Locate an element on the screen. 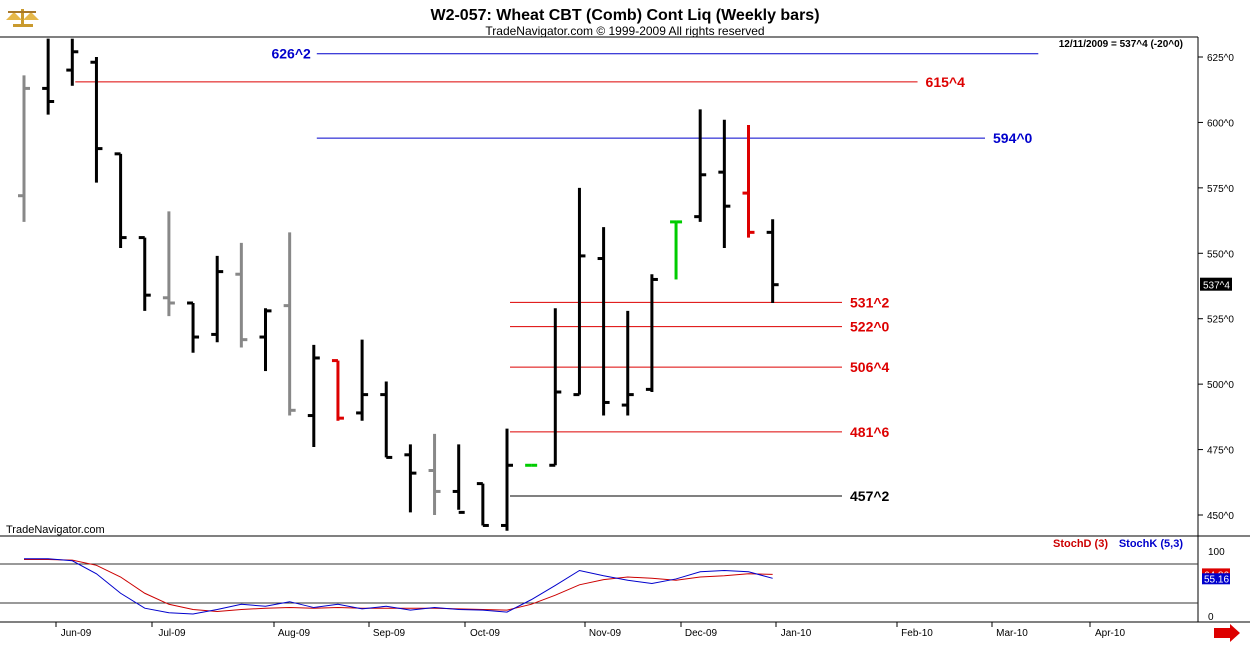 The height and width of the screenshot is (648, 1250). stochk-legend: StochK (5,3) is located at coordinates (1151, 544).